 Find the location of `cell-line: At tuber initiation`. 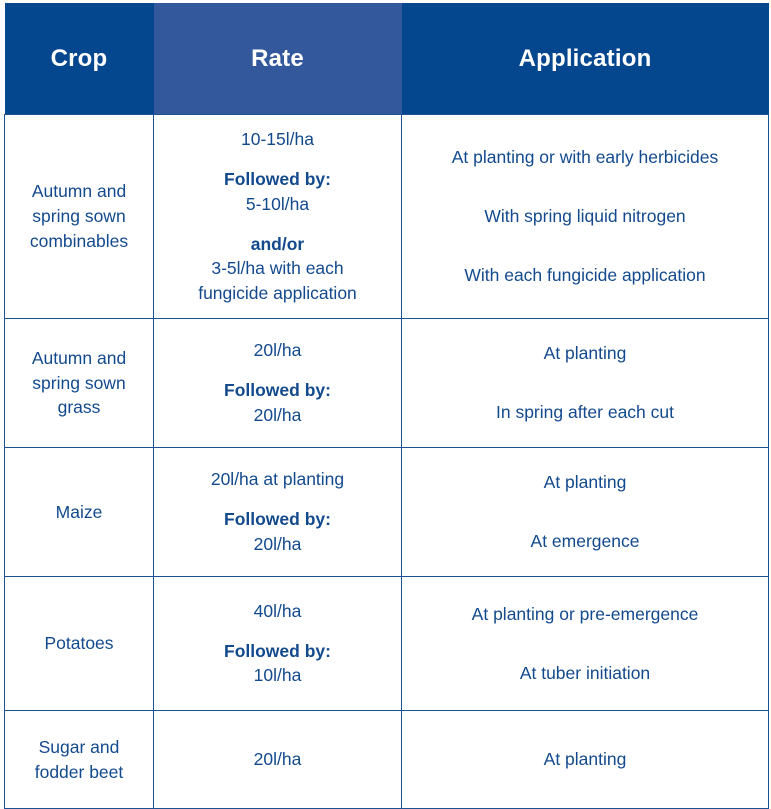

cell-line: At tuber initiation is located at coordinates (585, 672).